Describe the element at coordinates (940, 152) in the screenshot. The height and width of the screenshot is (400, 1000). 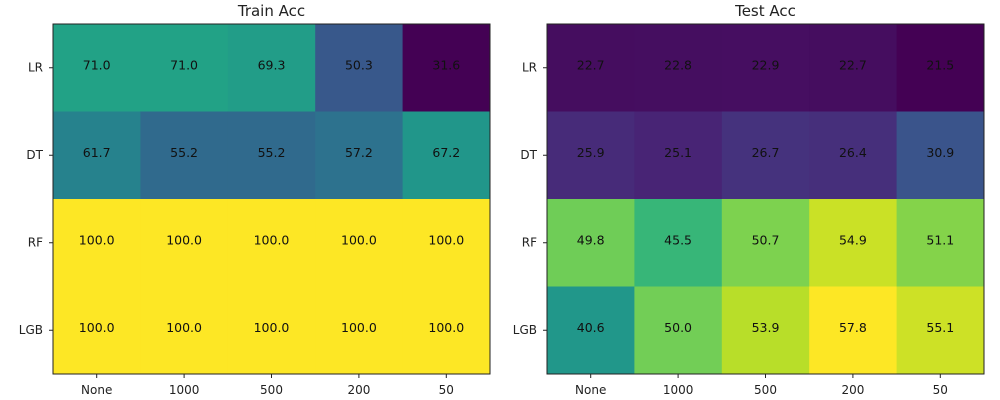
I see `cell-value-label: 30.9` at that location.